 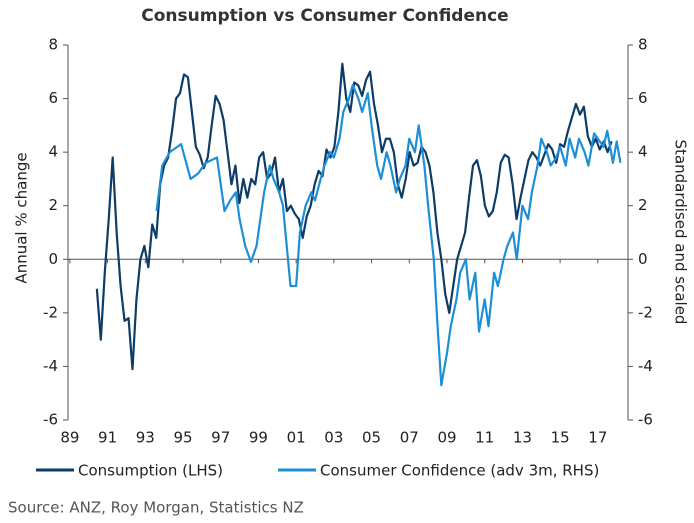 What do you see at coordinates (107, 438) in the screenshot?
I see `x-tick-label: 91` at bounding box center [107, 438].